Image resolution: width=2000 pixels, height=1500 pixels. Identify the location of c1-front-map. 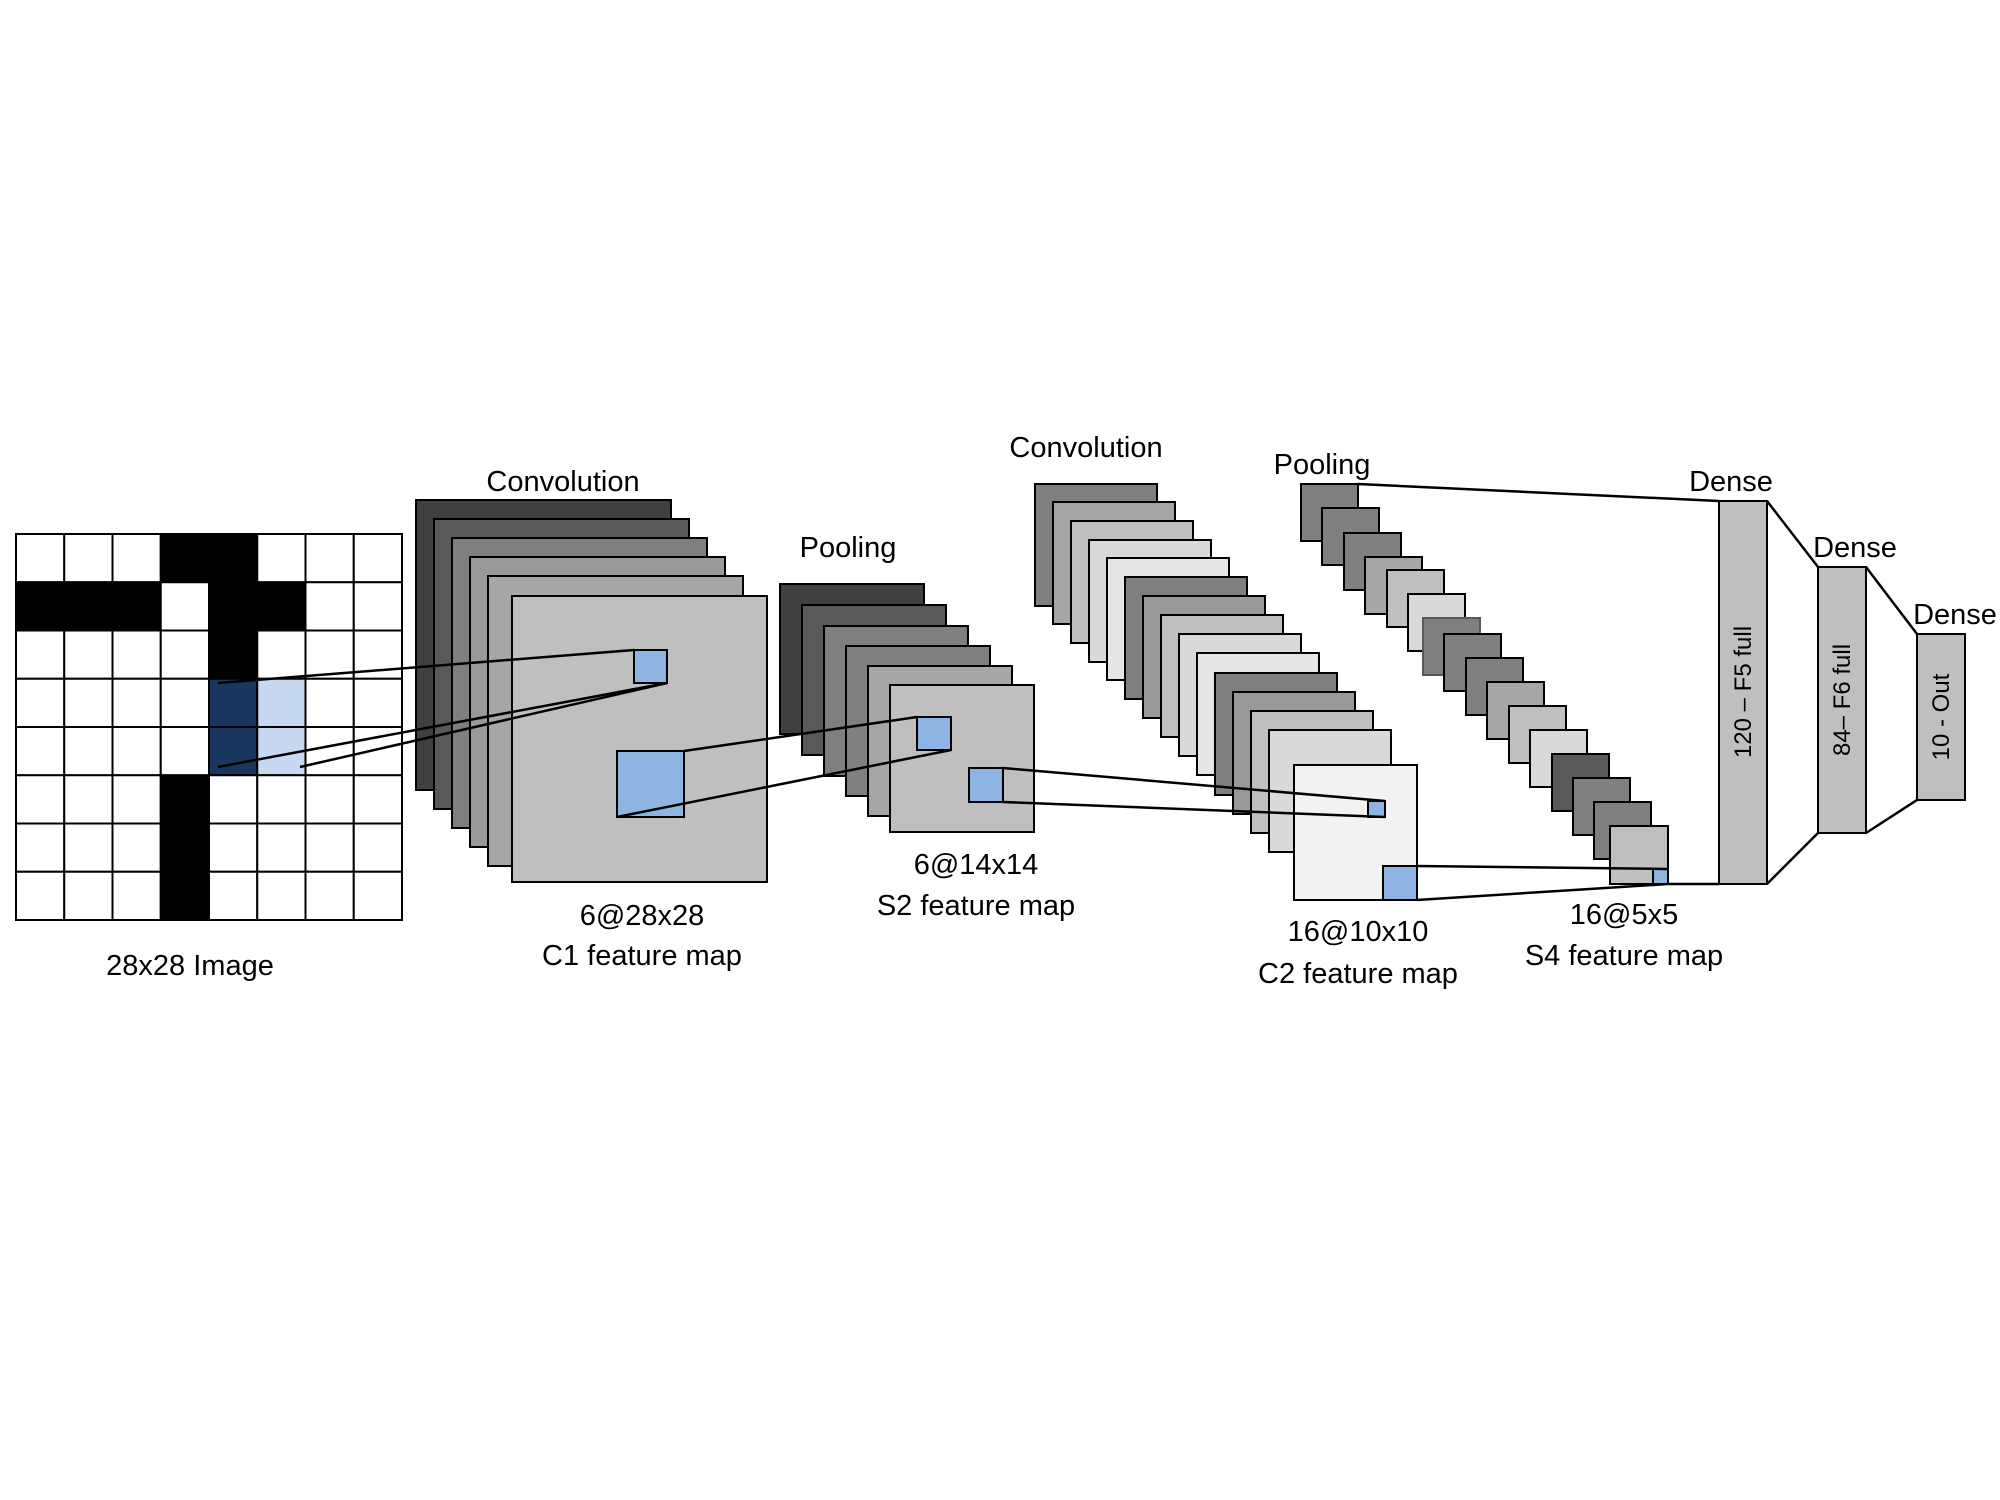
(639, 739).